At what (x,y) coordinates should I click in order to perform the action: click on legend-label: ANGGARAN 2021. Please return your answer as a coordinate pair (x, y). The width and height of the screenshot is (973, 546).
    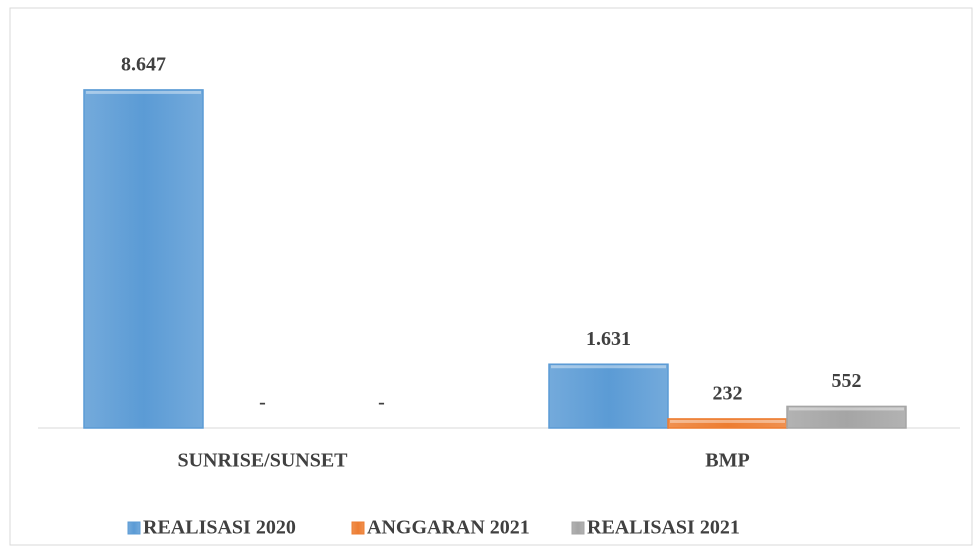
    Looking at the image, I should click on (448, 528).